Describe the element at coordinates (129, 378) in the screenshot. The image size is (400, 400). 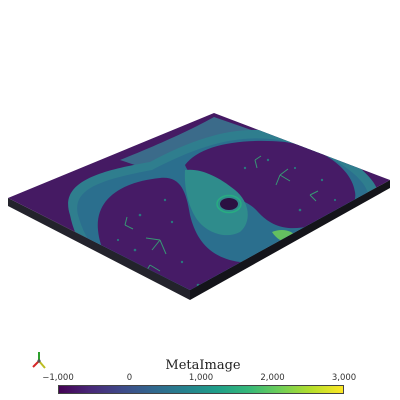
I see `colorbar-tick-label: 0` at that location.